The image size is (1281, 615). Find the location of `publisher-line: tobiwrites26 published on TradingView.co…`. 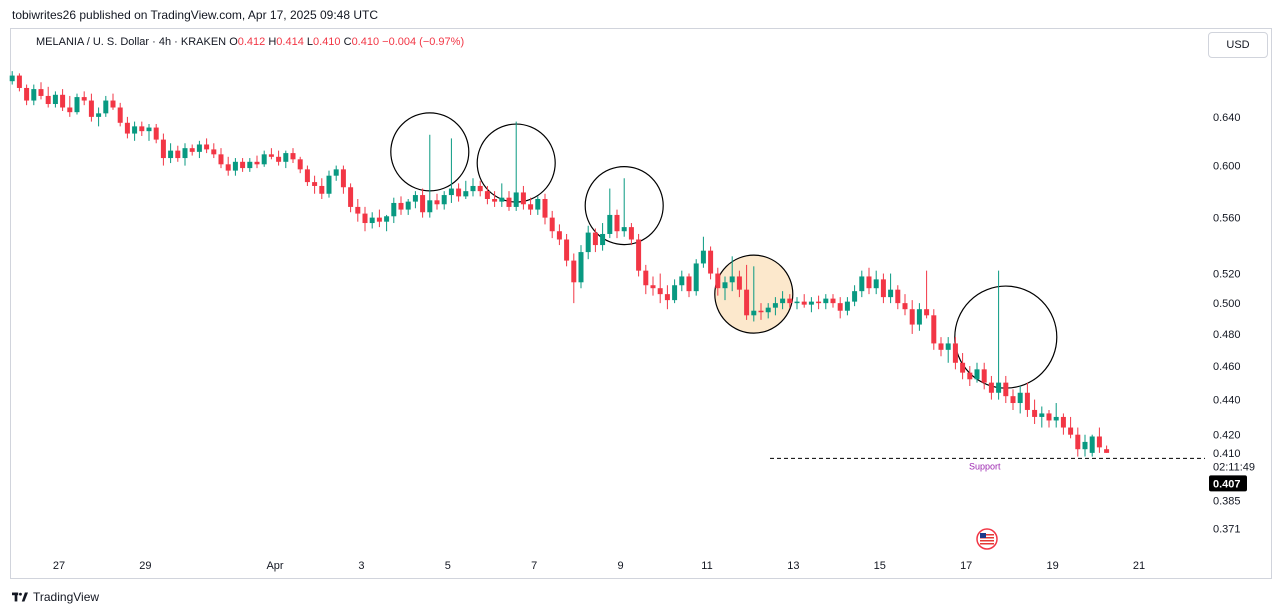

publisher-line: tobiwrites26 published on TradingView.co… is located at coordinates (195, 15).